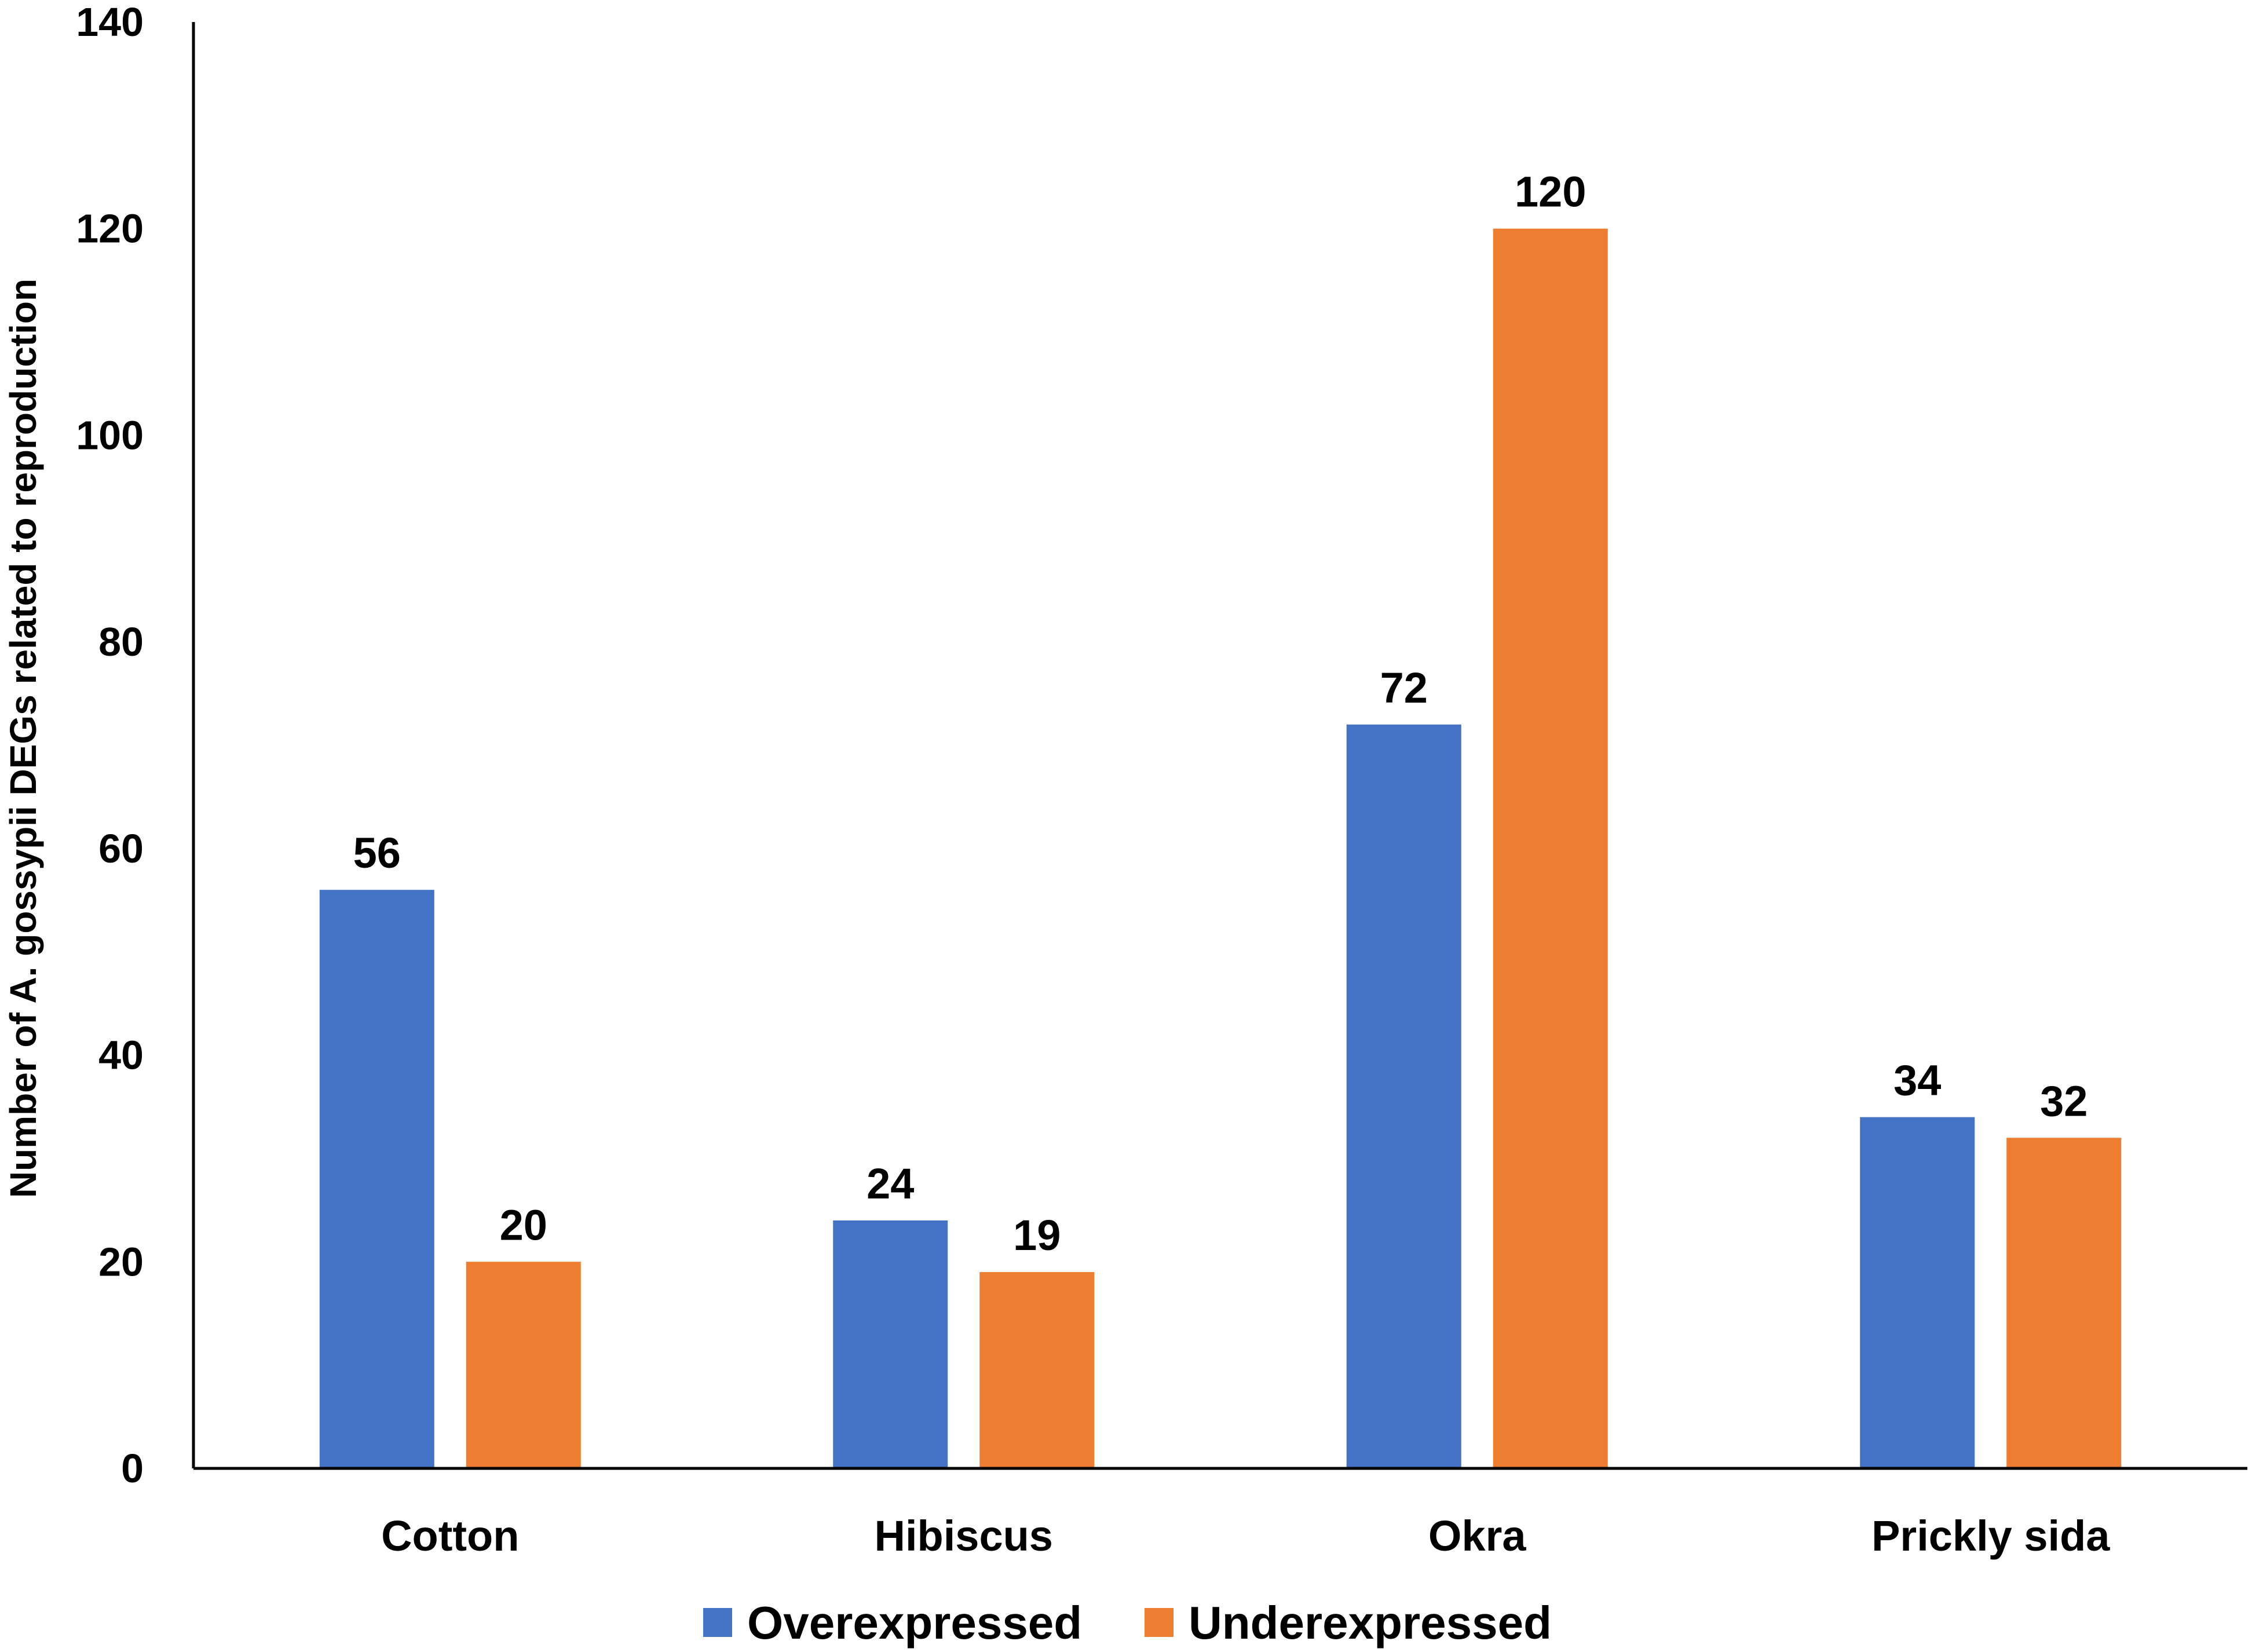 The width and height of the screenshot is (2252, 1652). What do you see at coordinates (121, 1261) in the screenshot?
I see `y-tick-label: 20` at bounding box center [121, 1261].